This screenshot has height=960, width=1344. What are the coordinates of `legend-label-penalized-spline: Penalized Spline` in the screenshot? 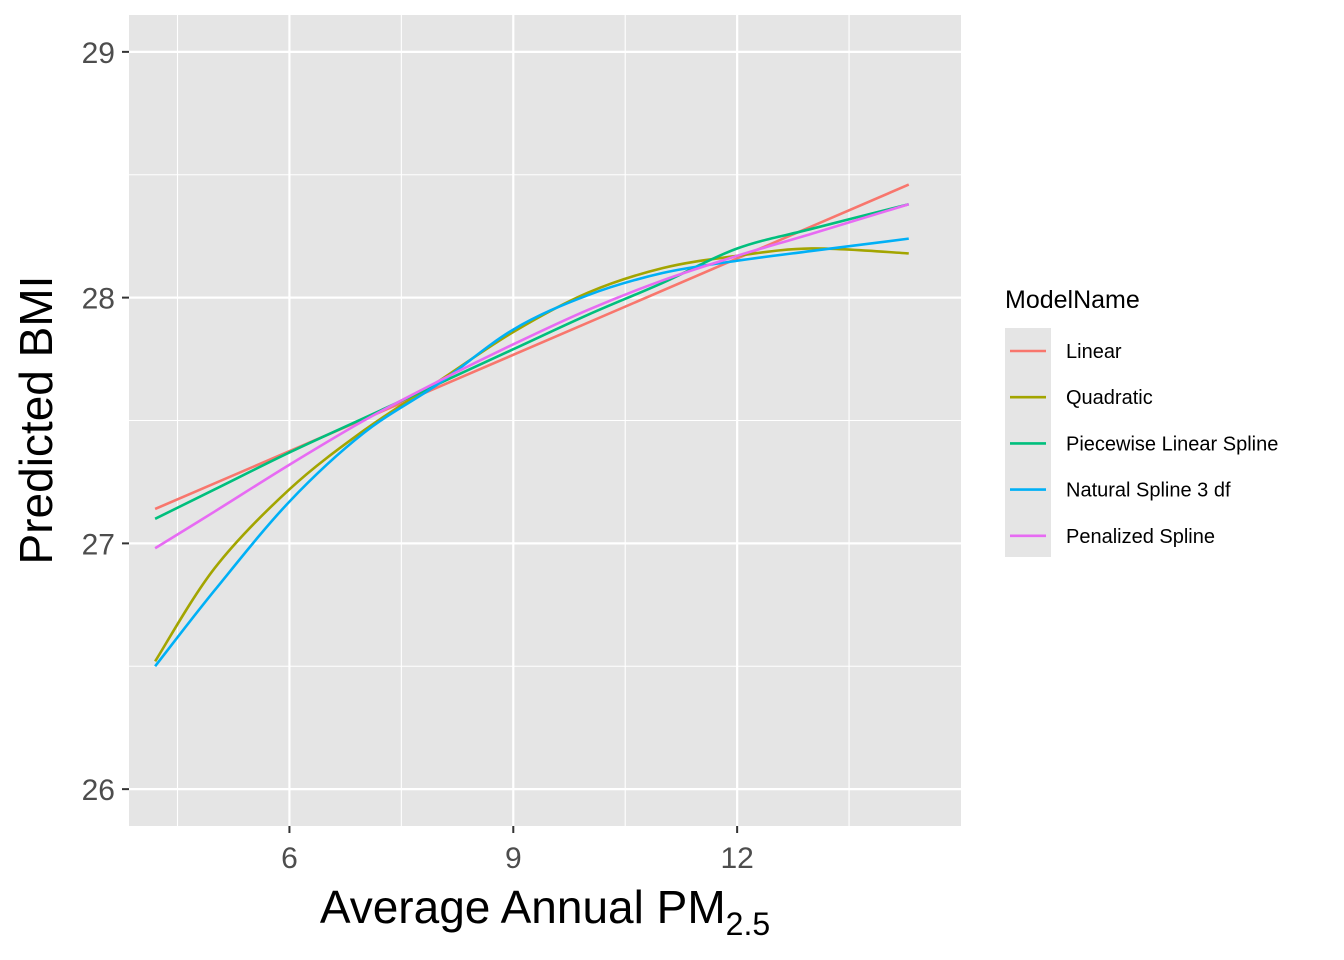 It's located at (1140, 537).